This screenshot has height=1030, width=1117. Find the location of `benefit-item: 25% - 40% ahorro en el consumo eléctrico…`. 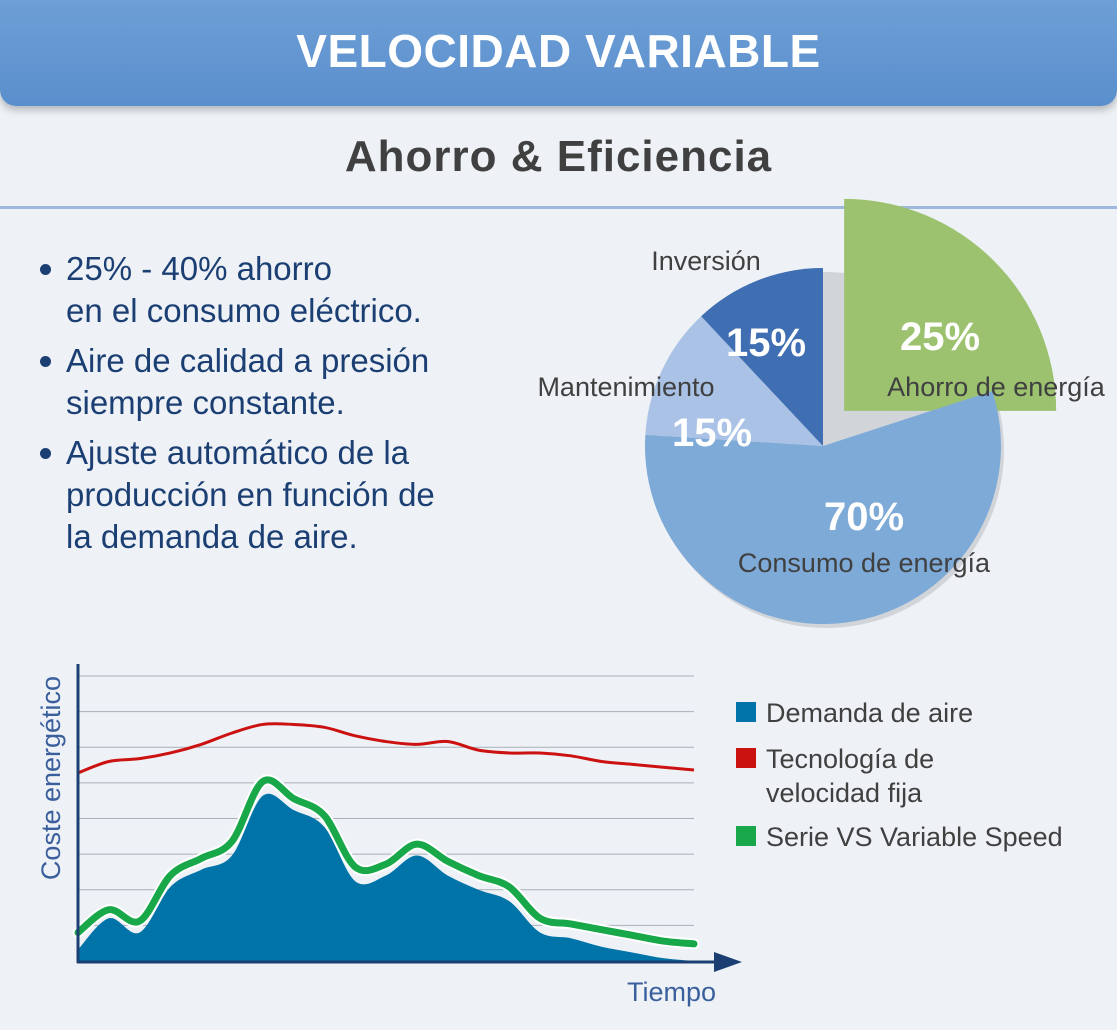

benefit-item: 25% - 40% ahorro en el consumo eléctrico… is located at coordinates (269, 290).